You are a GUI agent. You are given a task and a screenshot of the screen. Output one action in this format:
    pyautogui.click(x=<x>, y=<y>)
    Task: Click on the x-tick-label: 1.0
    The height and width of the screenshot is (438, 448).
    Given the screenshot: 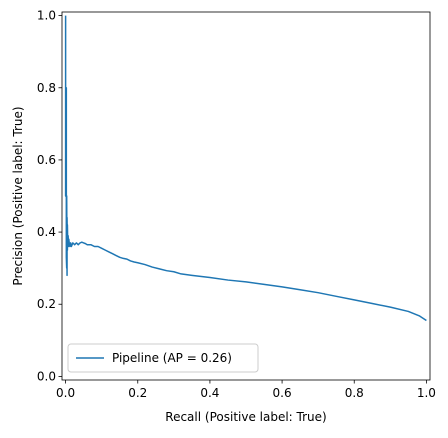 What is the action you would take?
    pyautogui.click(x=426, y=393)
    